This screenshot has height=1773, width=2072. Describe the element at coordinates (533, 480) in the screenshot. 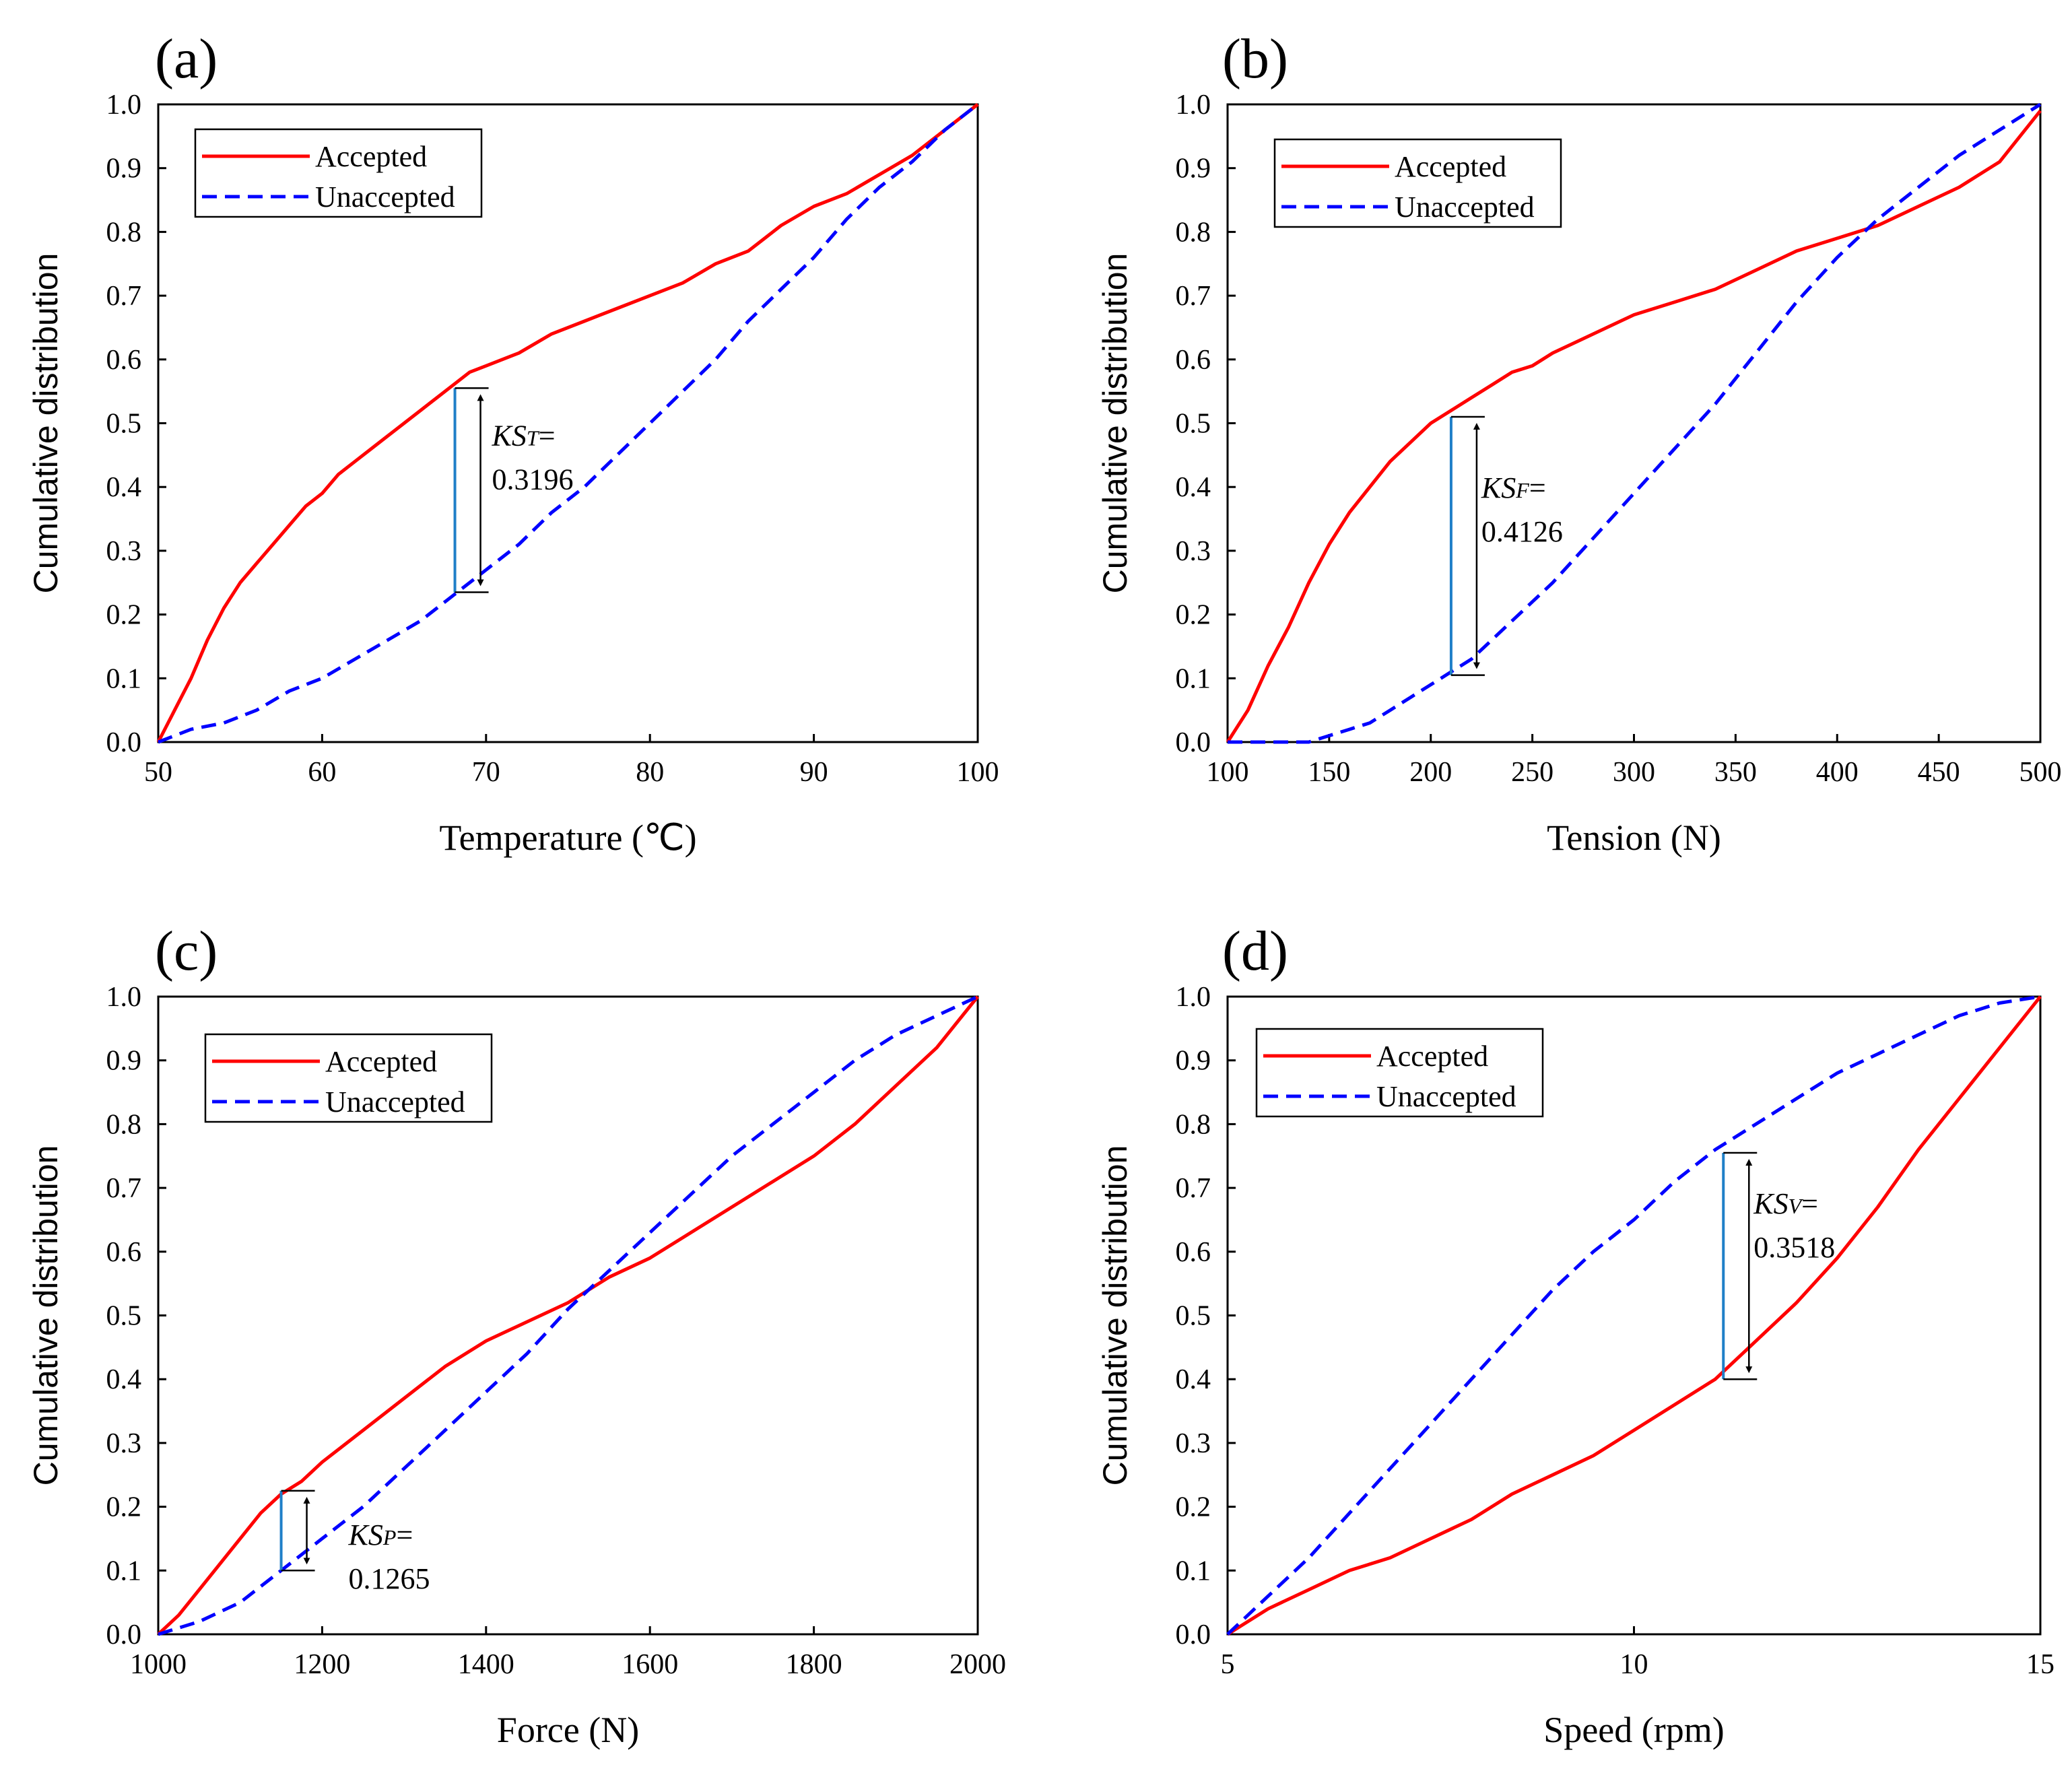

I see `ks-value: 0.3196` at that location.